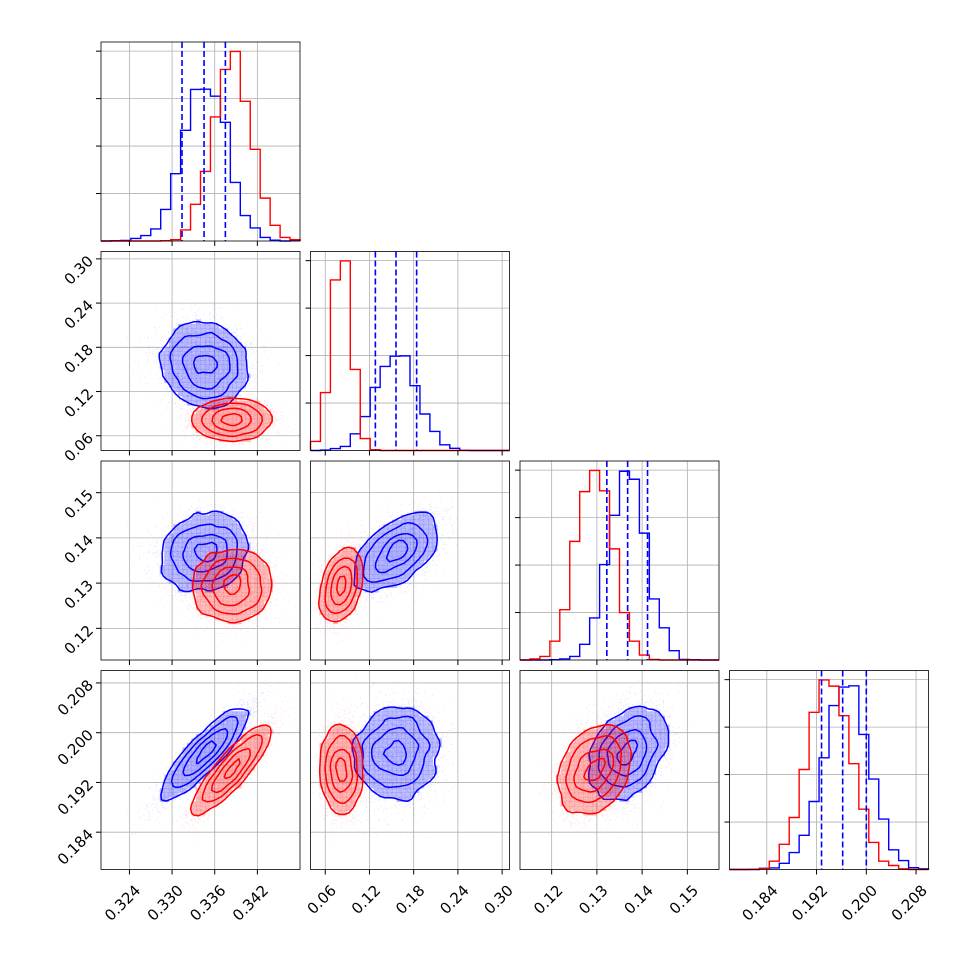 The image size is (970, 970). I want to click on panel-frame, so click(829, 770).